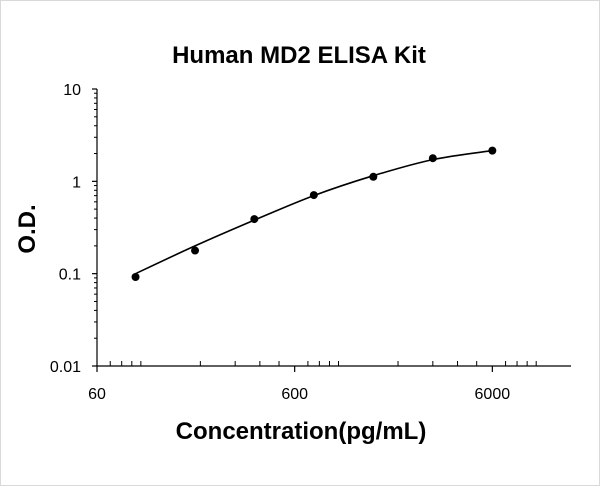  I want to click on x-tick-label: 6000, so click(493, 394).